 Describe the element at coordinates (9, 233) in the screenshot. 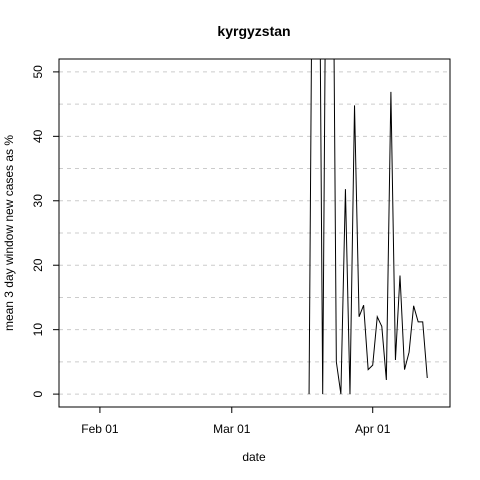

I see `y-axis-label: mean 3 day window new cases as %` at that location.